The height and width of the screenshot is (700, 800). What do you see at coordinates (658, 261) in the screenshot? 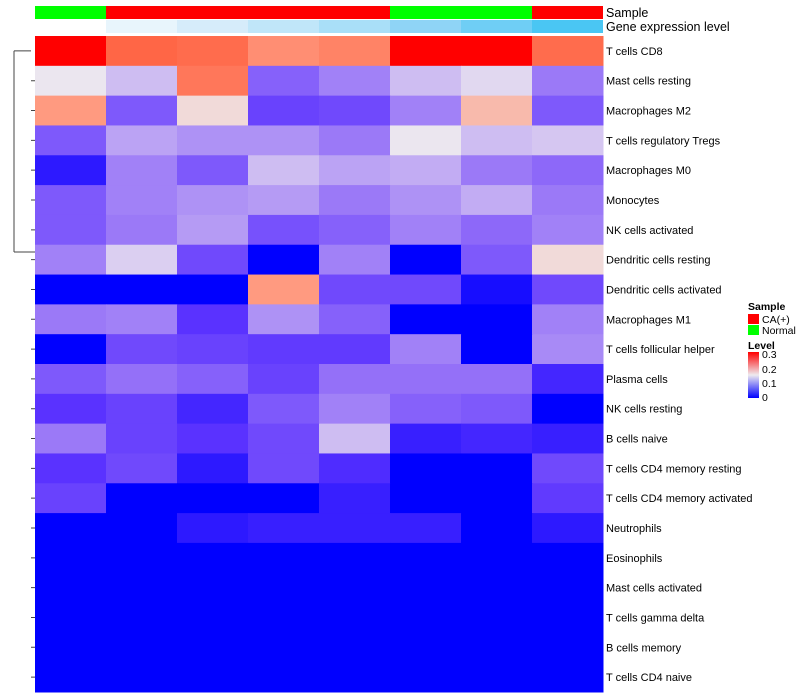
I see `row-label: Dendritic cells resting` at bounding box center [658, 261].